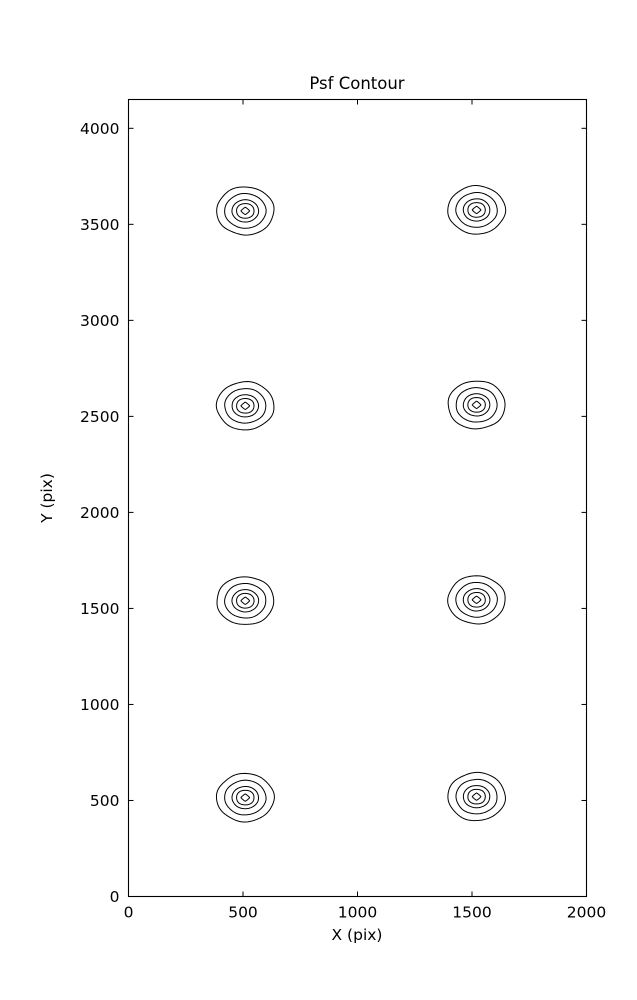  What do you see at coordinates (243, 913) in the screenshot?
I see `x-tick-label: 500` at bounding box center [243, 913].